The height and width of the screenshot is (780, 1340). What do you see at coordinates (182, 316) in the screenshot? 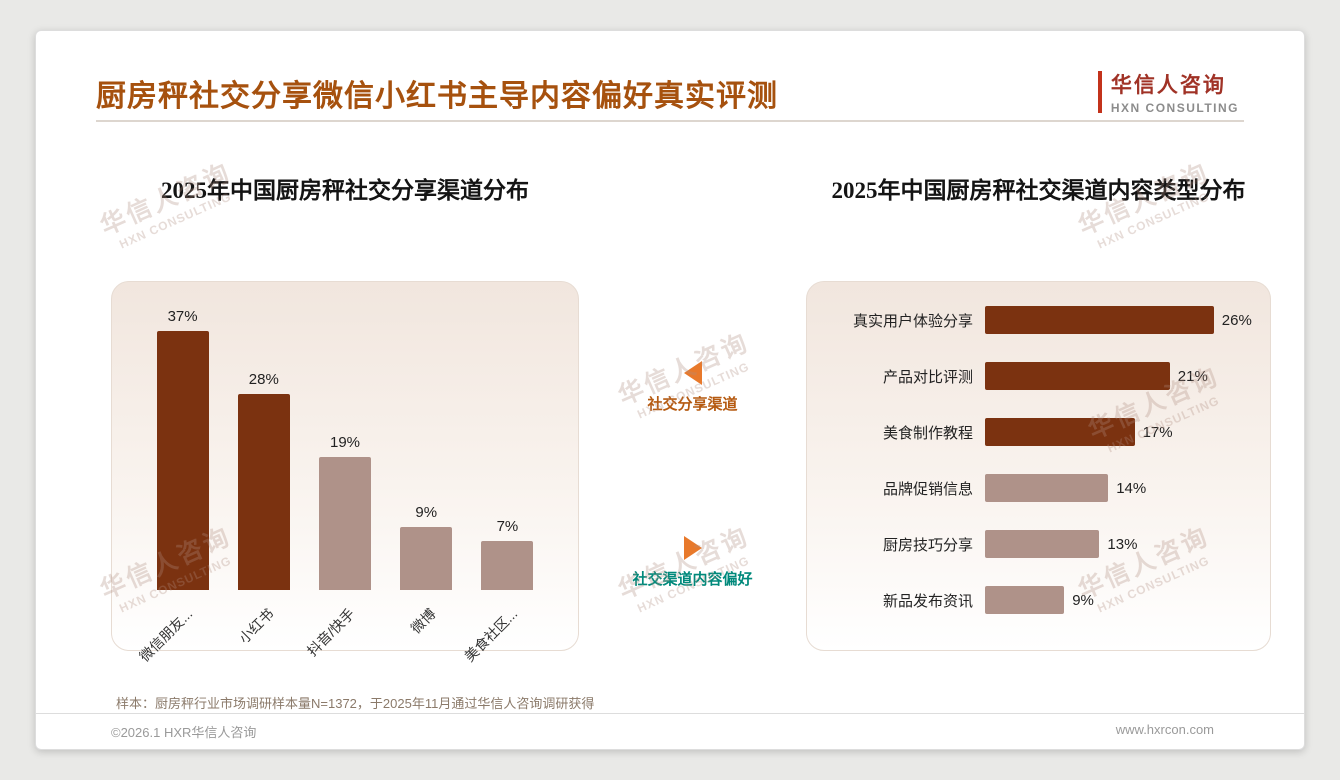
I see `bar-value-label: 37%` at bounding box center [182, 316].